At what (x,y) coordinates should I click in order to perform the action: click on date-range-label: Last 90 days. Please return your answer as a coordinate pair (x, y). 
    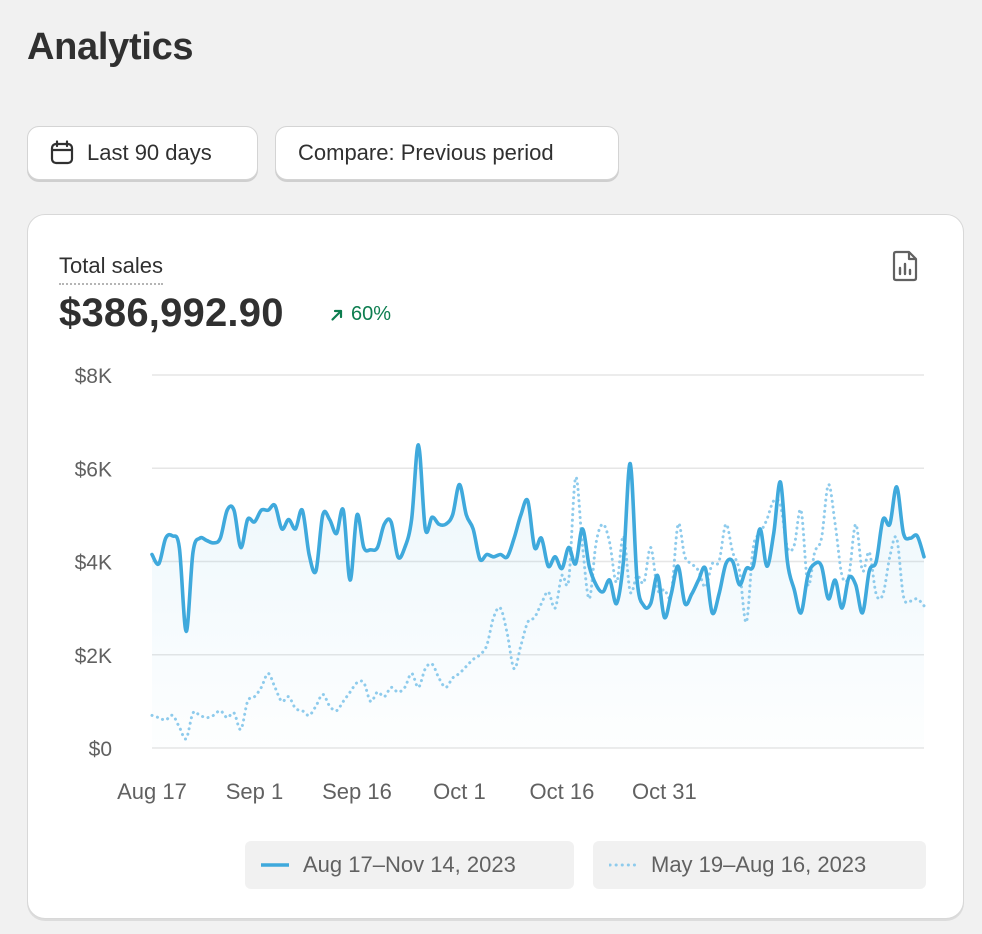
    Looking at the image, I should click on (149, 152).